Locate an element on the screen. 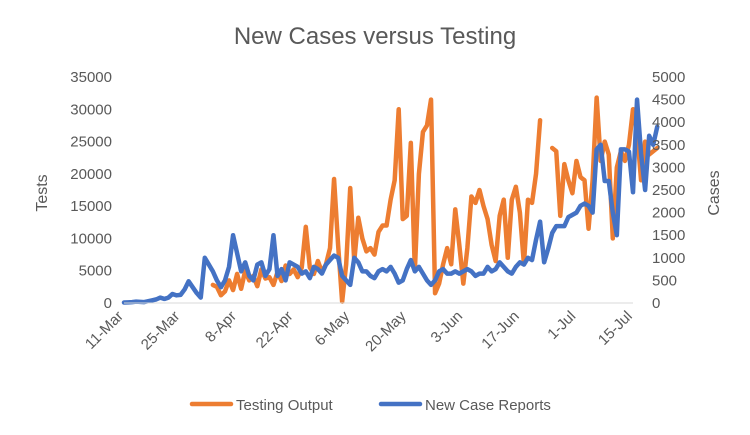 The width and height of the screenshot is (750, 435). legend-label: New Case Reports is located at coordinates (488, 405).